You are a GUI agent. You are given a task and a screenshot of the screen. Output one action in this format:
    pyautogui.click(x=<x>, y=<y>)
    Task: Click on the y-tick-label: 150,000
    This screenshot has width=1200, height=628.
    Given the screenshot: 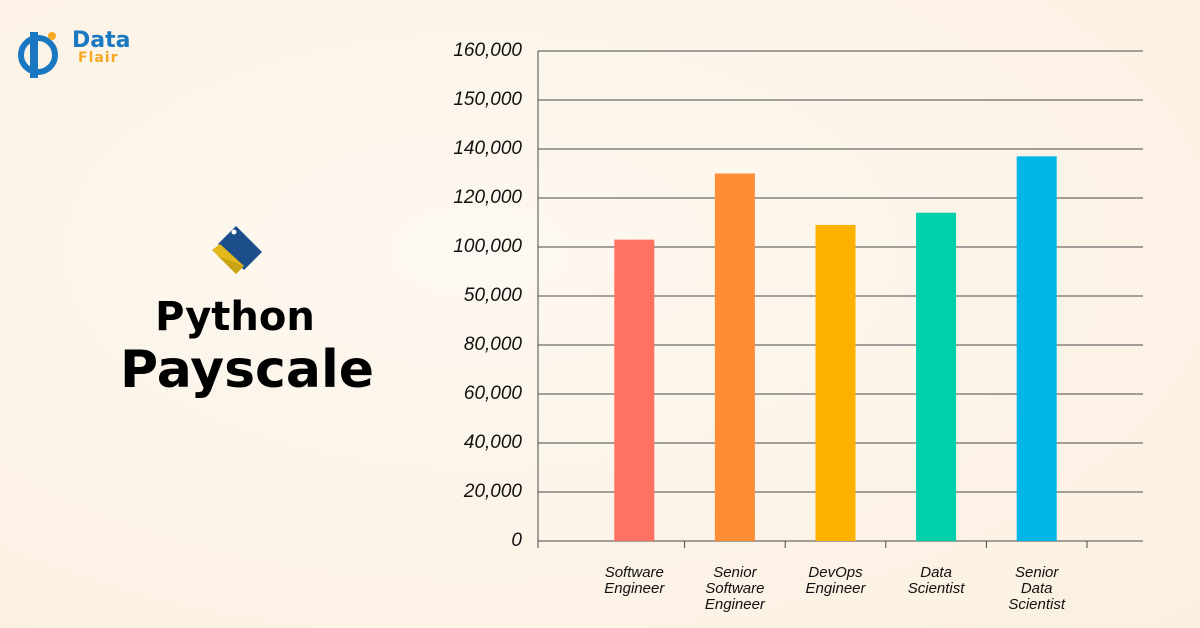 What is the action you would take?
    pyautogui.click(x=487, y=99)
    